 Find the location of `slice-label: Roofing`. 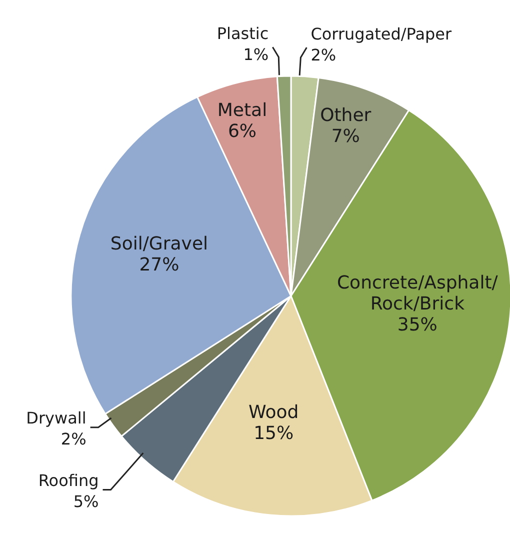

slice-label: Roofing is located at coordinates (68, 480).